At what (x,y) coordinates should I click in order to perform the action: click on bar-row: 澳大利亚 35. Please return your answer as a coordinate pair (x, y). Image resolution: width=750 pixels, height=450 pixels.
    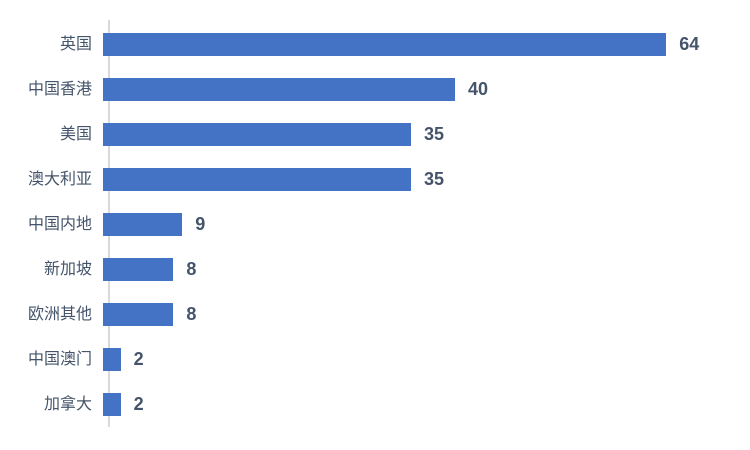
    Looking at the image, I should click on (375, 179).